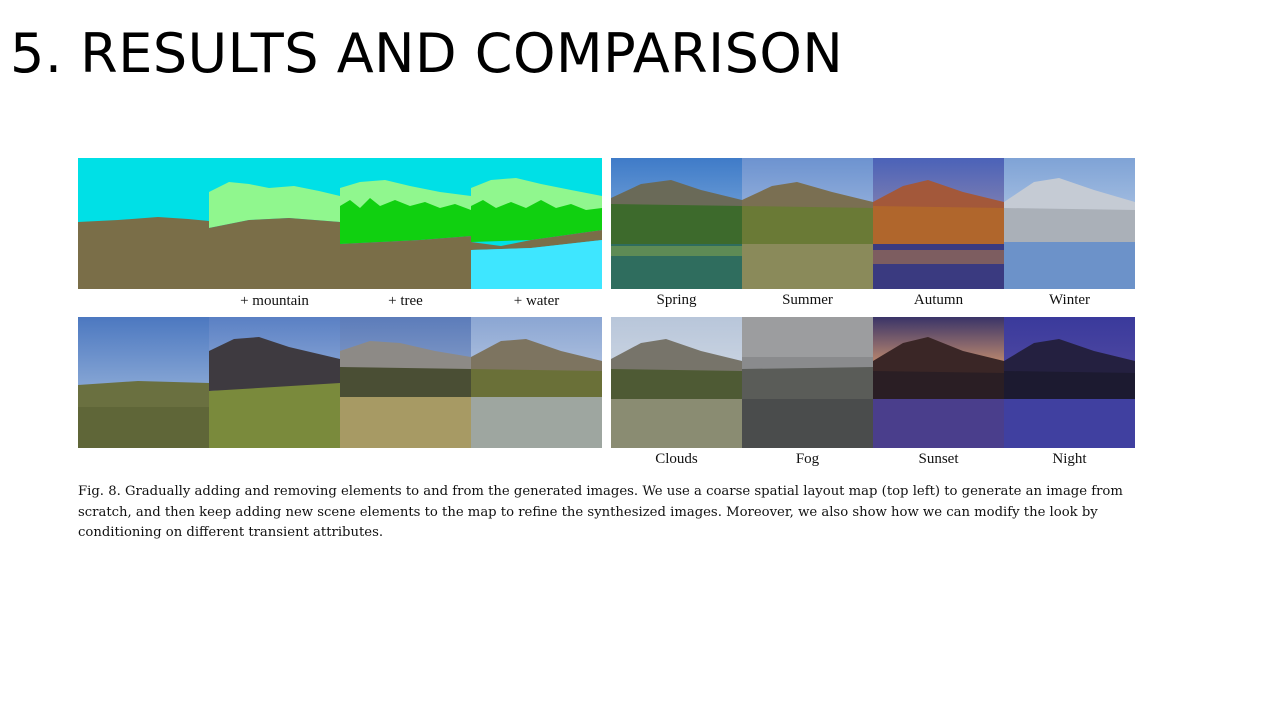  Describe the element at coordinates (938, 223) in the screenshot. I see `photo-autumn` at that location.